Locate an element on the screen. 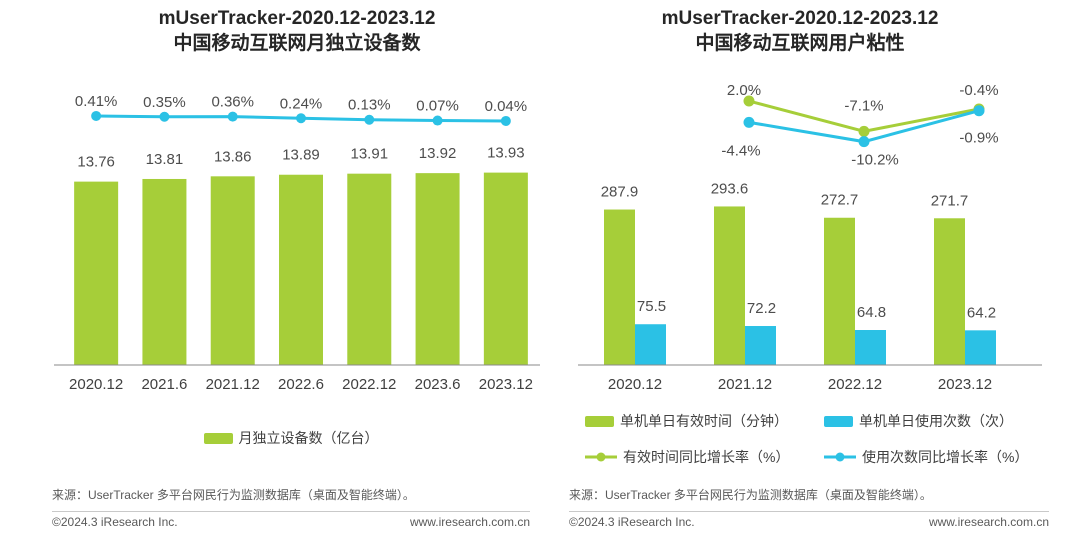  left-chart-title-line2: 中国移动互联网月独立设备数 is located at coordinates (297, 43).